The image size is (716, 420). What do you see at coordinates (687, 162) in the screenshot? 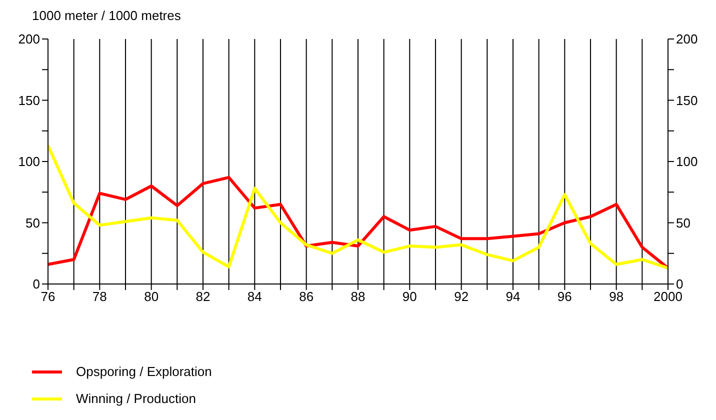
I see `y2-tick-label: 100` at bounding box center [687, 162].